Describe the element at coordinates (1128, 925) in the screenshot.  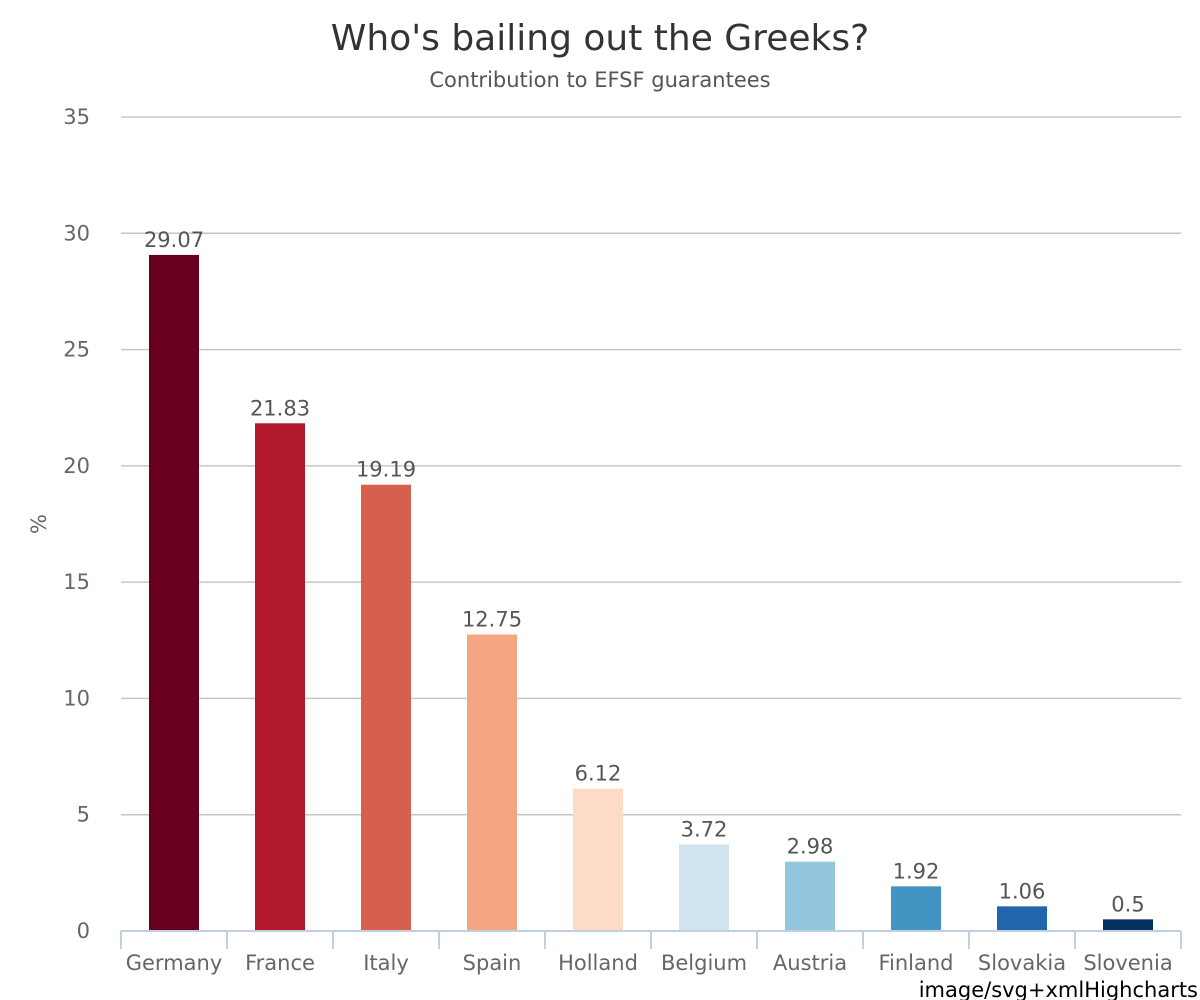
I see `bar-slovenia` at that location.